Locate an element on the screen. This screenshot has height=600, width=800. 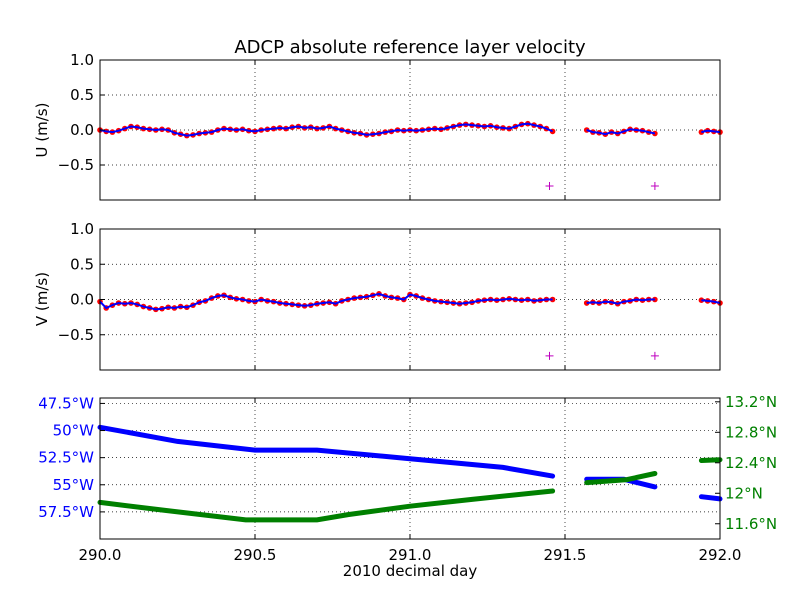
panel-position-yticks-right: 13.2°N 12.8°N 12.4°N 12°N 11.6°N is located at coordinates (746, 463).